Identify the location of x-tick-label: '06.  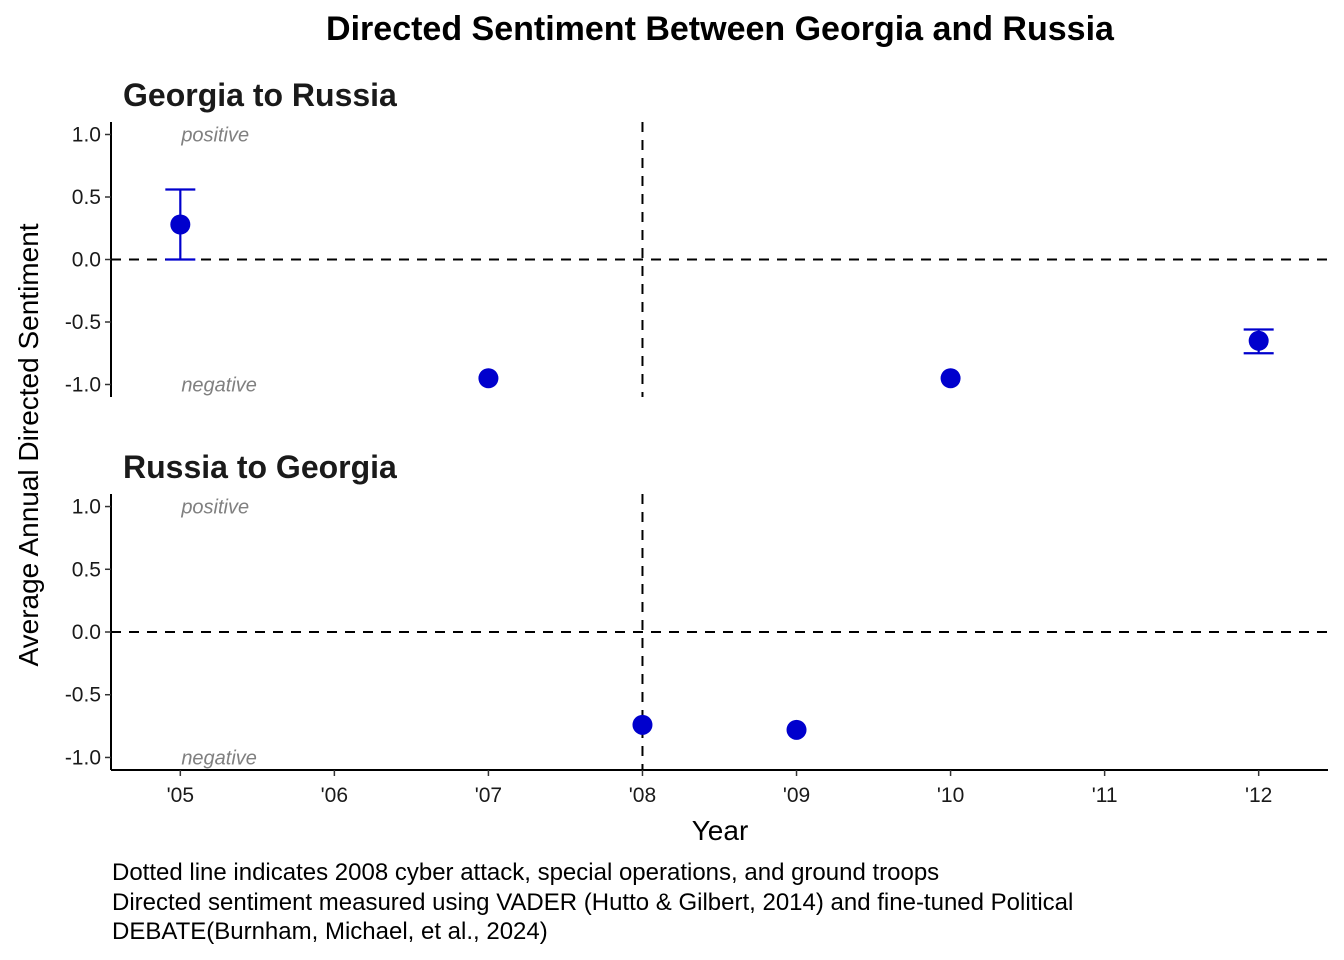
(334, 795).